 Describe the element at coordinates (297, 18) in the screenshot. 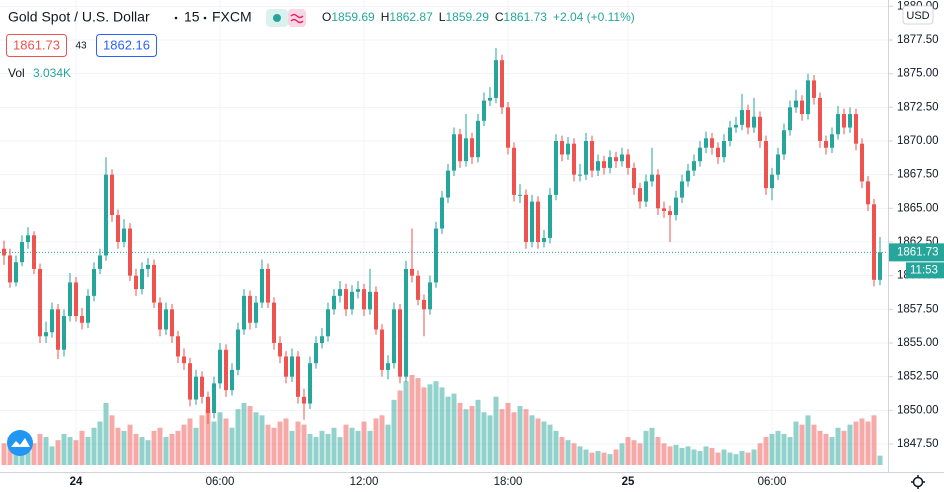

I see `delay-icon` at that location.